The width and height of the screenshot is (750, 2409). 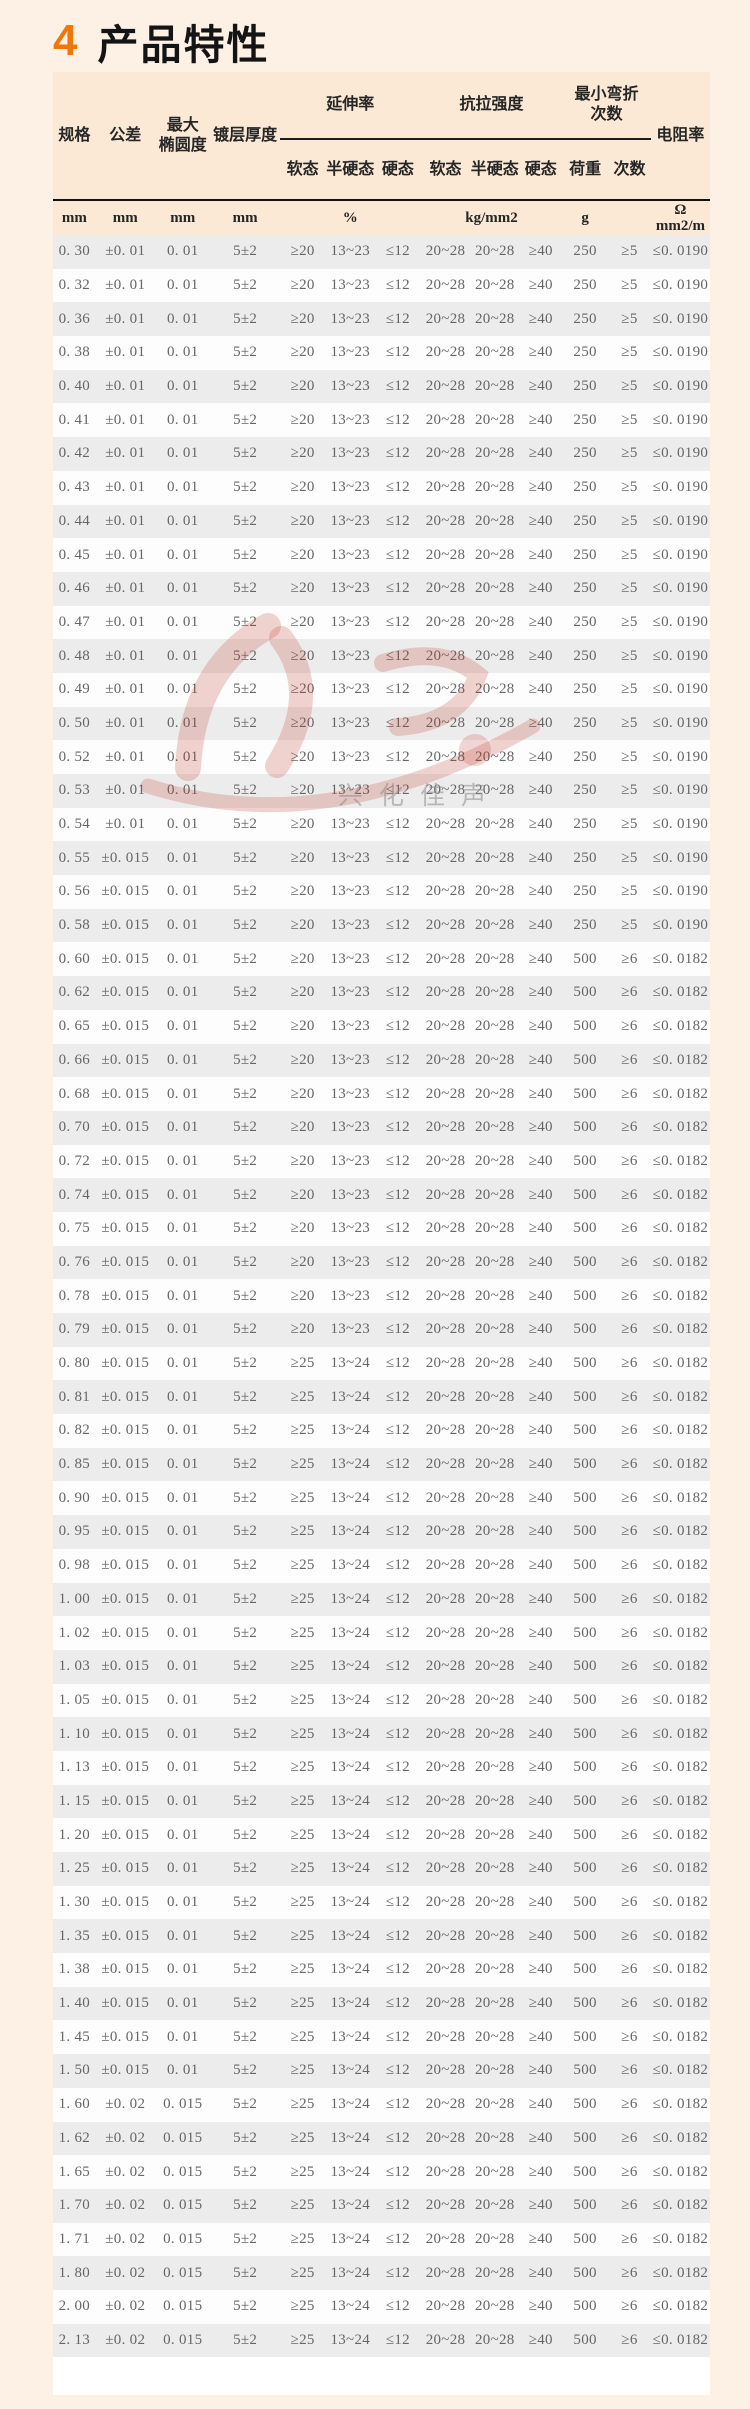 What do you see at coordinates (74, 2071) in the screenshot?
I see `cell: 1. 50` at bounding box center [74, 2071].